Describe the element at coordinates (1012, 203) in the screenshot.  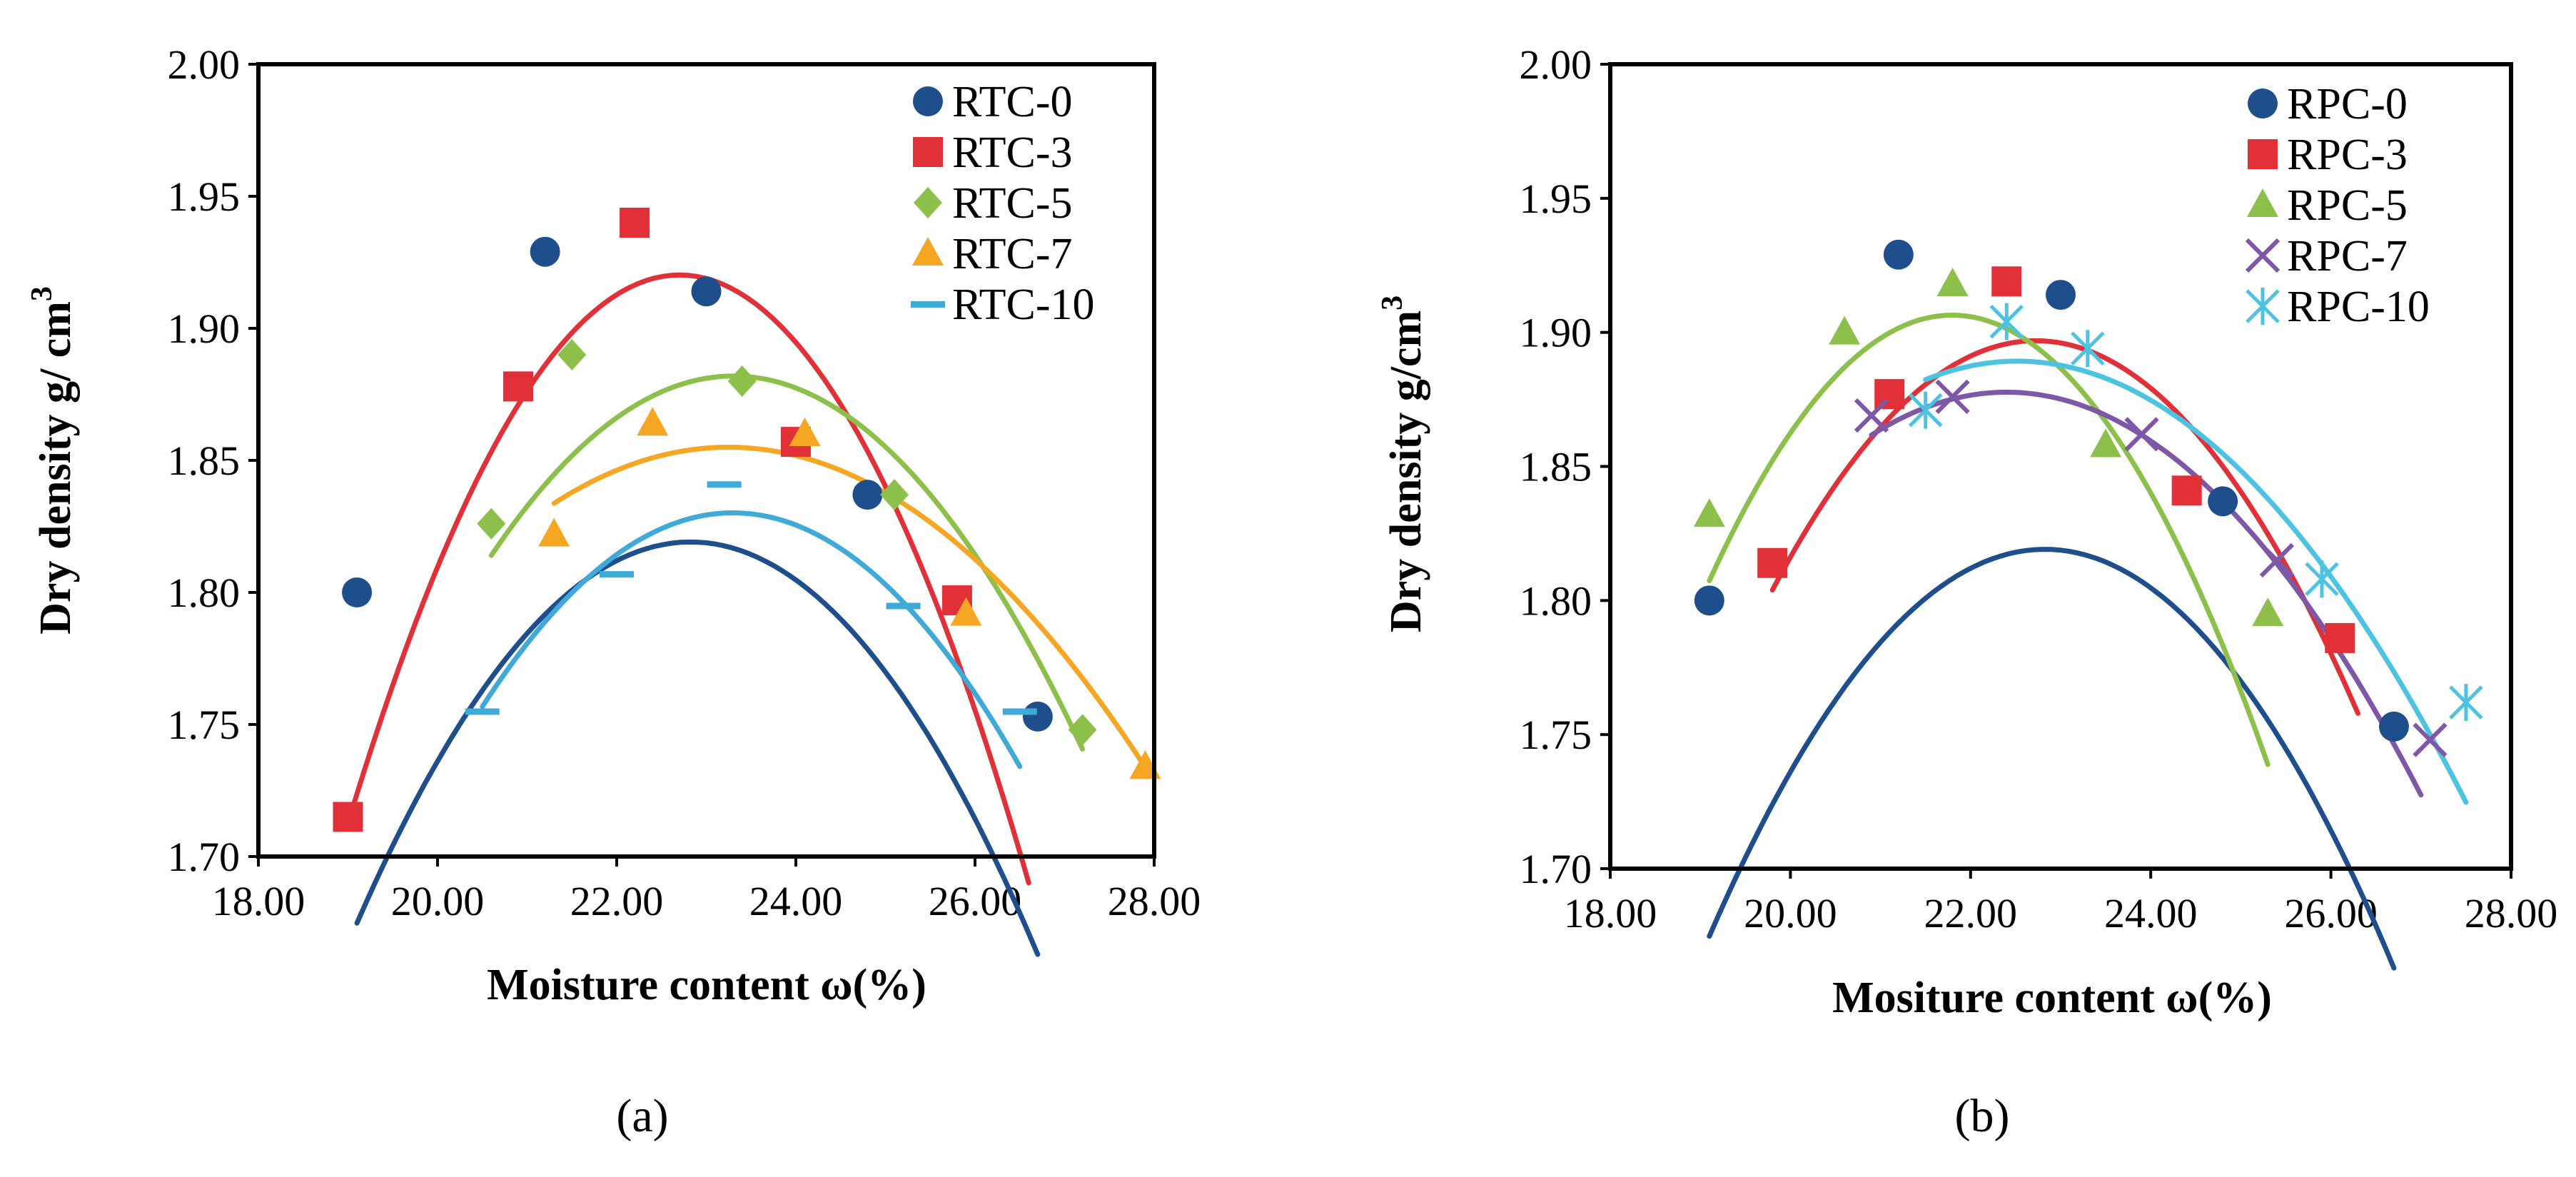
I see `panel-a-legend-label-rtc-5: RTC-5` at that location.